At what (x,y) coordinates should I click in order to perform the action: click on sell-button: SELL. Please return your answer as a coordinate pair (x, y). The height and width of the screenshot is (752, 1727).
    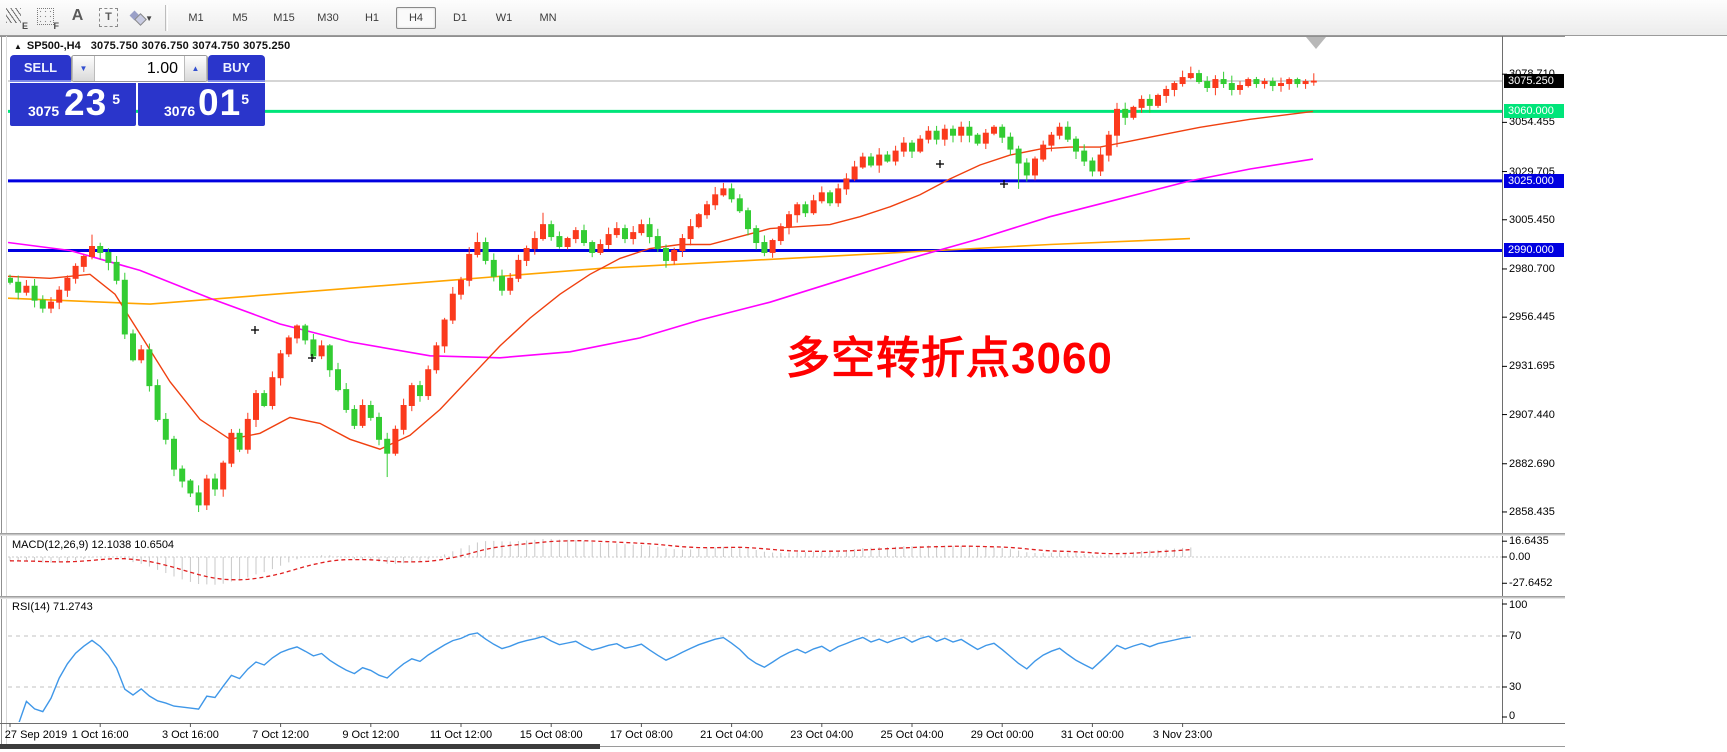
    Looking at the image, I should click on (40, 68).